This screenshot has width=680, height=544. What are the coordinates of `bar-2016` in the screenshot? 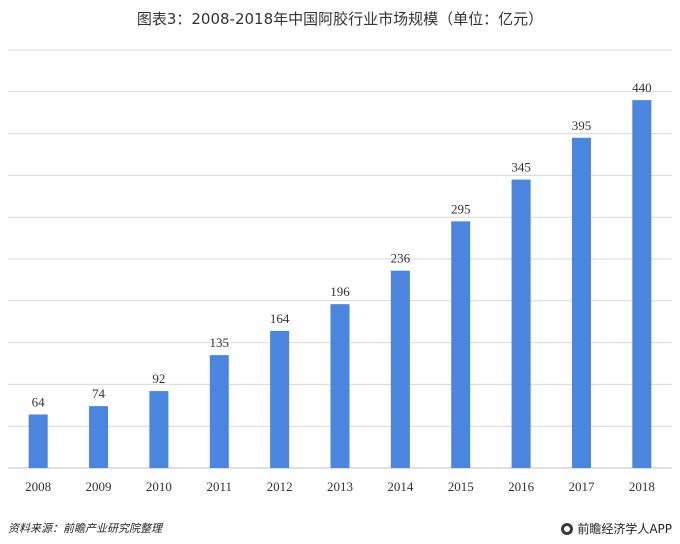 It's located at (521, 323).